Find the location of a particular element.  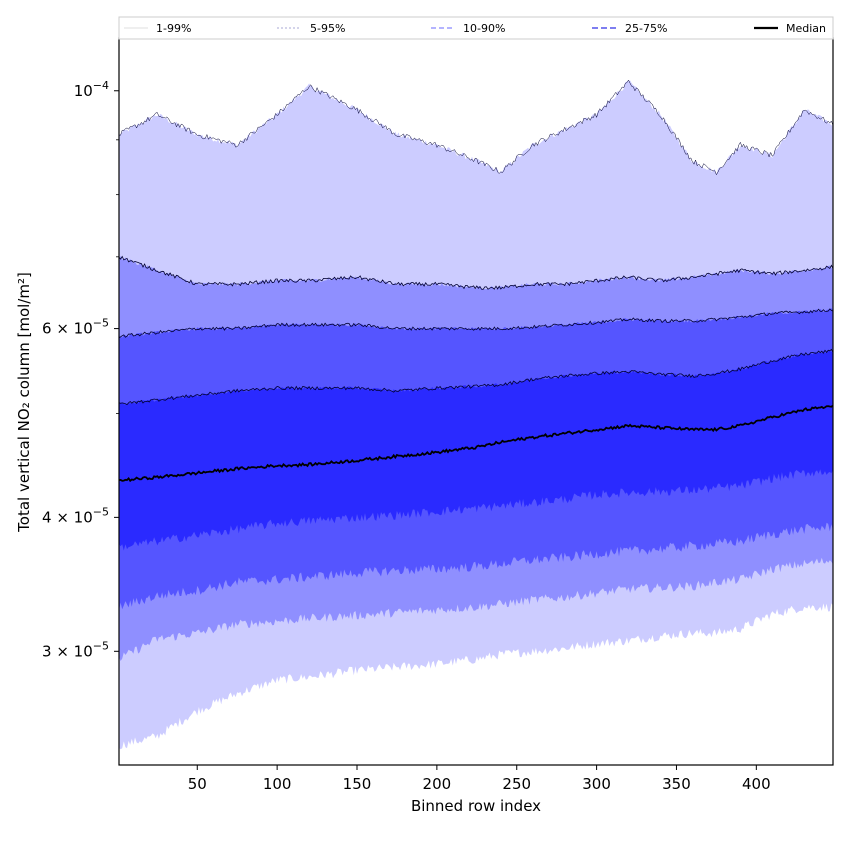

legend: 1-99% 5-95% 10-90% 25-75% Median is located at coordinates (476, 28).